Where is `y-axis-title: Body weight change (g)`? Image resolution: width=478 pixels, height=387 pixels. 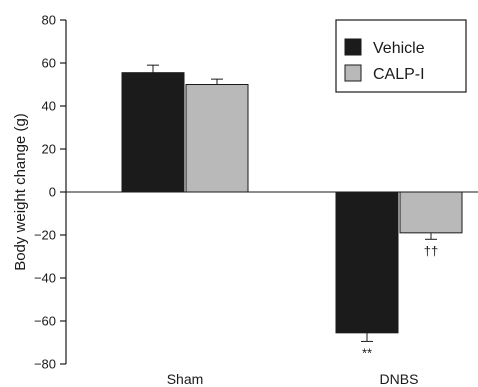 y-axis-title: Body weight change (g) is located at coordinates (20, 192).